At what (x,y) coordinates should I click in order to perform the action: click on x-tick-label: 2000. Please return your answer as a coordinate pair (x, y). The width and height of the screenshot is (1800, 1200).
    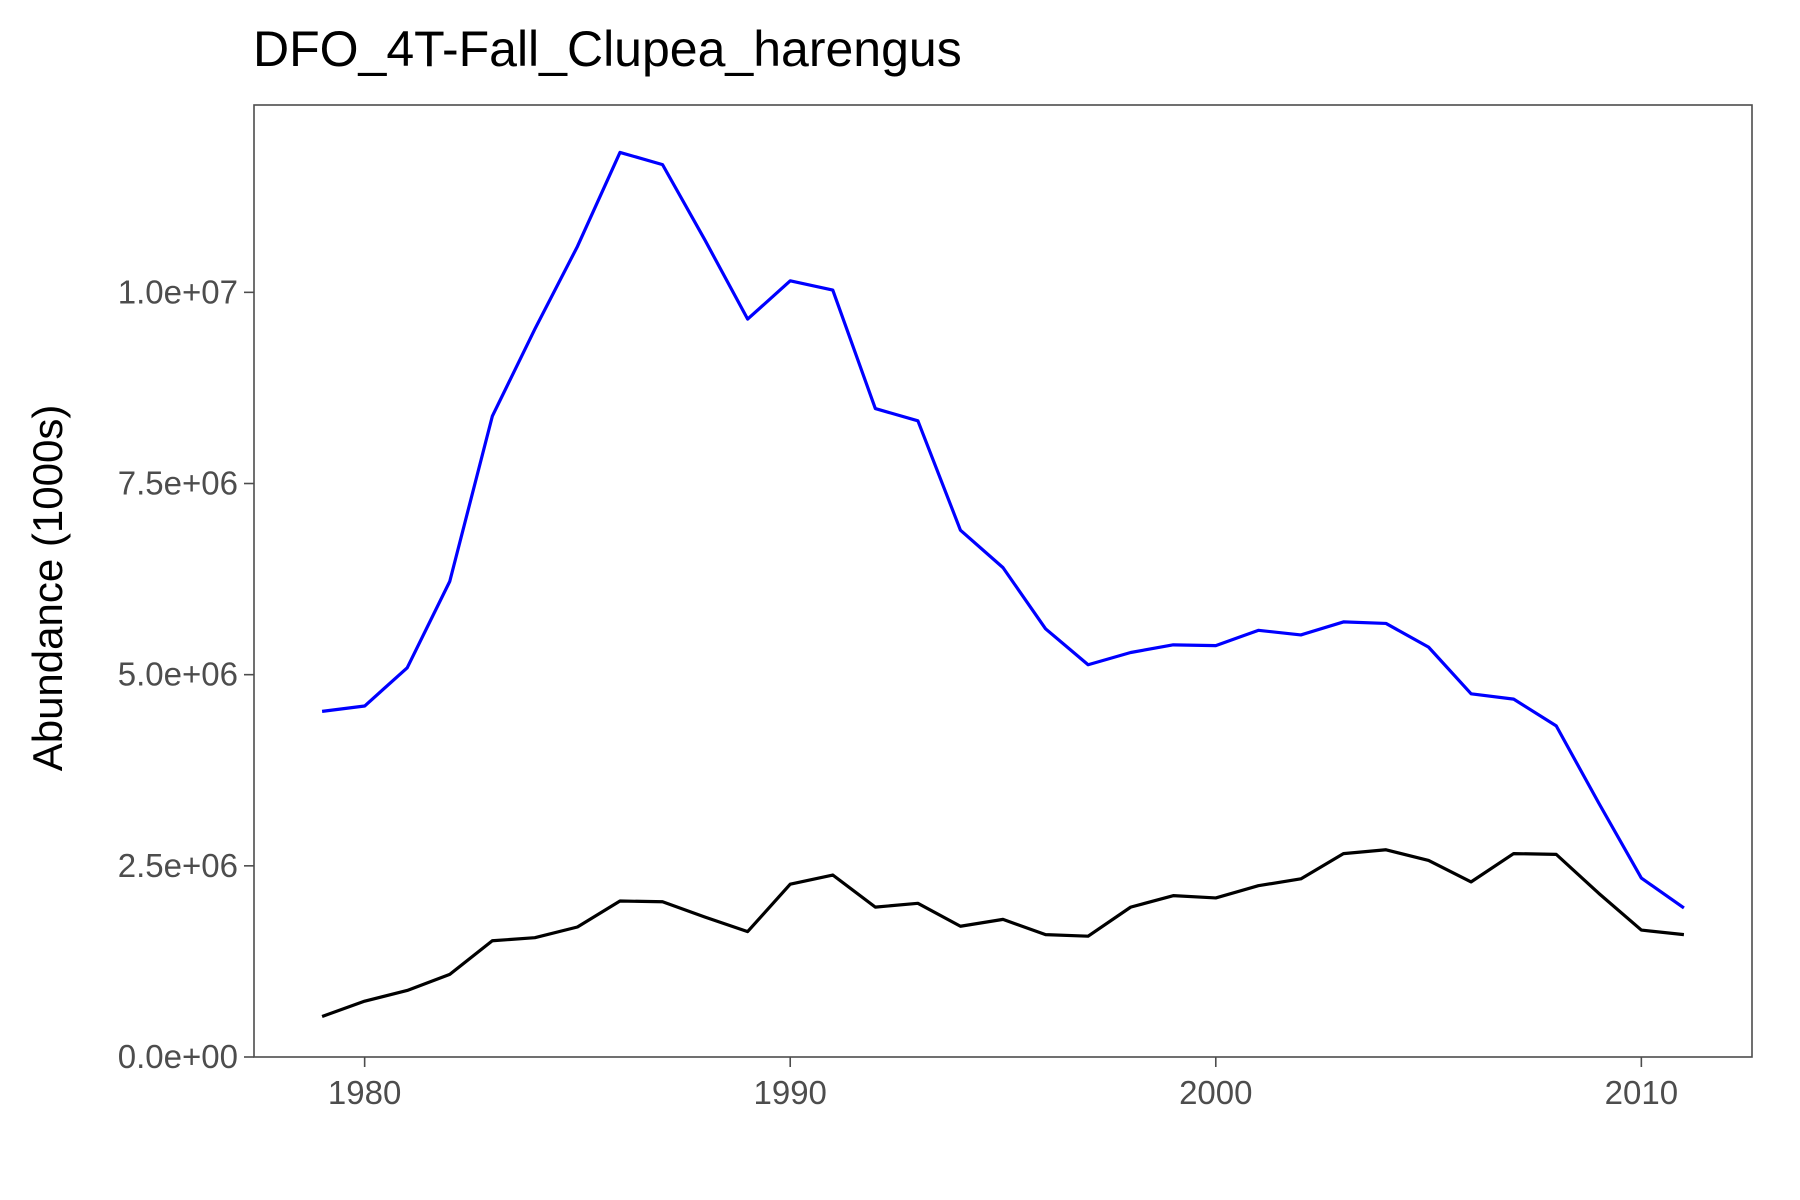
    Looking at the image, I should click on (1215, 1092).